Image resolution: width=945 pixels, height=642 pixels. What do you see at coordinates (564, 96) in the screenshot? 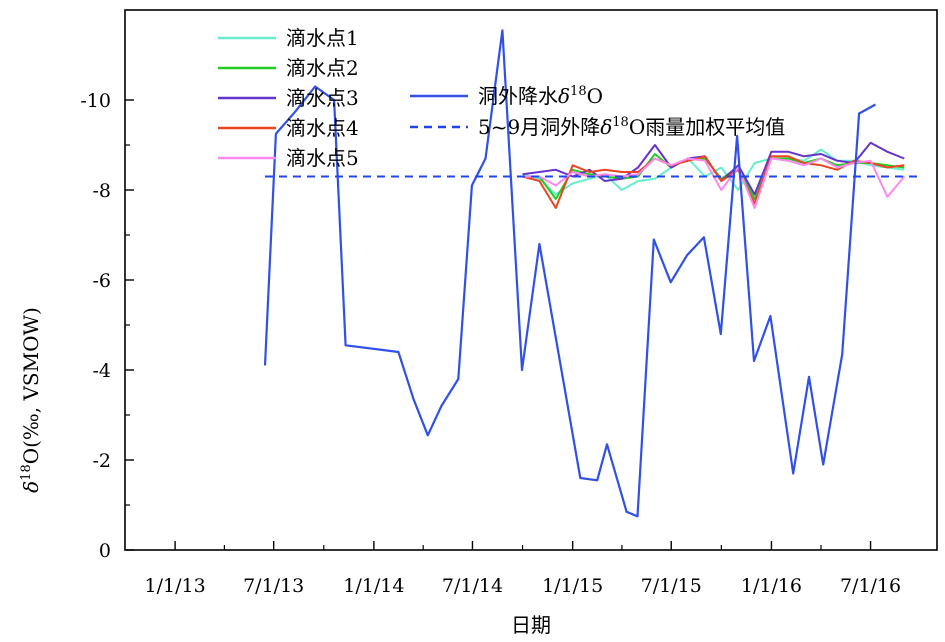
I see `legend-label-precipitation-delta: δ` at bounding box center [564, 96].